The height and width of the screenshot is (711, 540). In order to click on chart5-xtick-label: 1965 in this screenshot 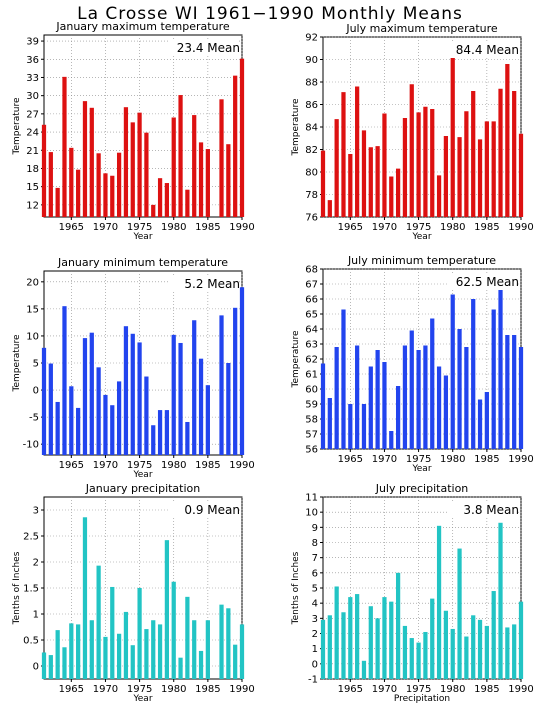, I will do `click(71, 689)`.